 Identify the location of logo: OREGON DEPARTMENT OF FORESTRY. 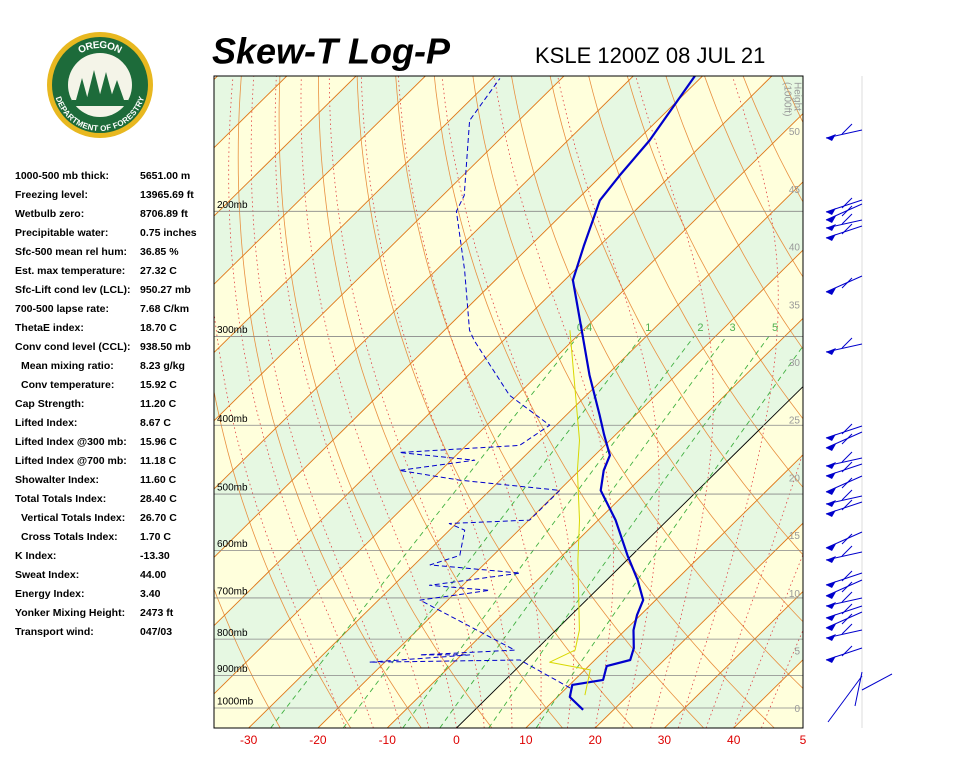
(100, 85).